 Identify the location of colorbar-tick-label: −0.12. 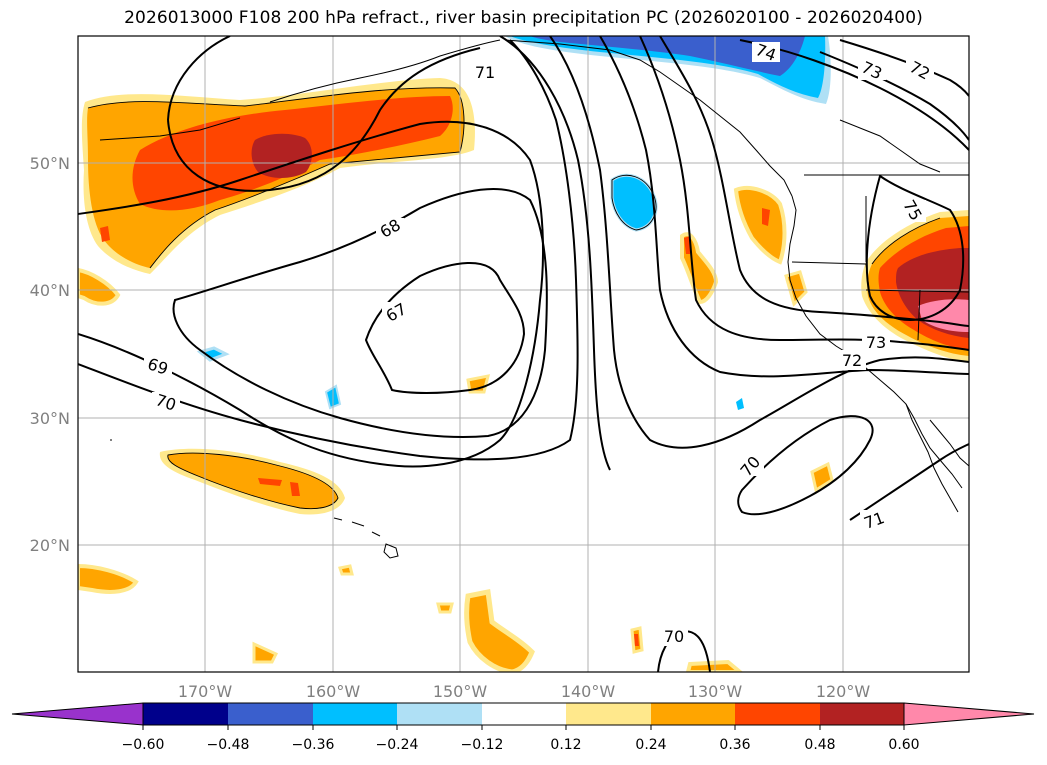
(482, 745).